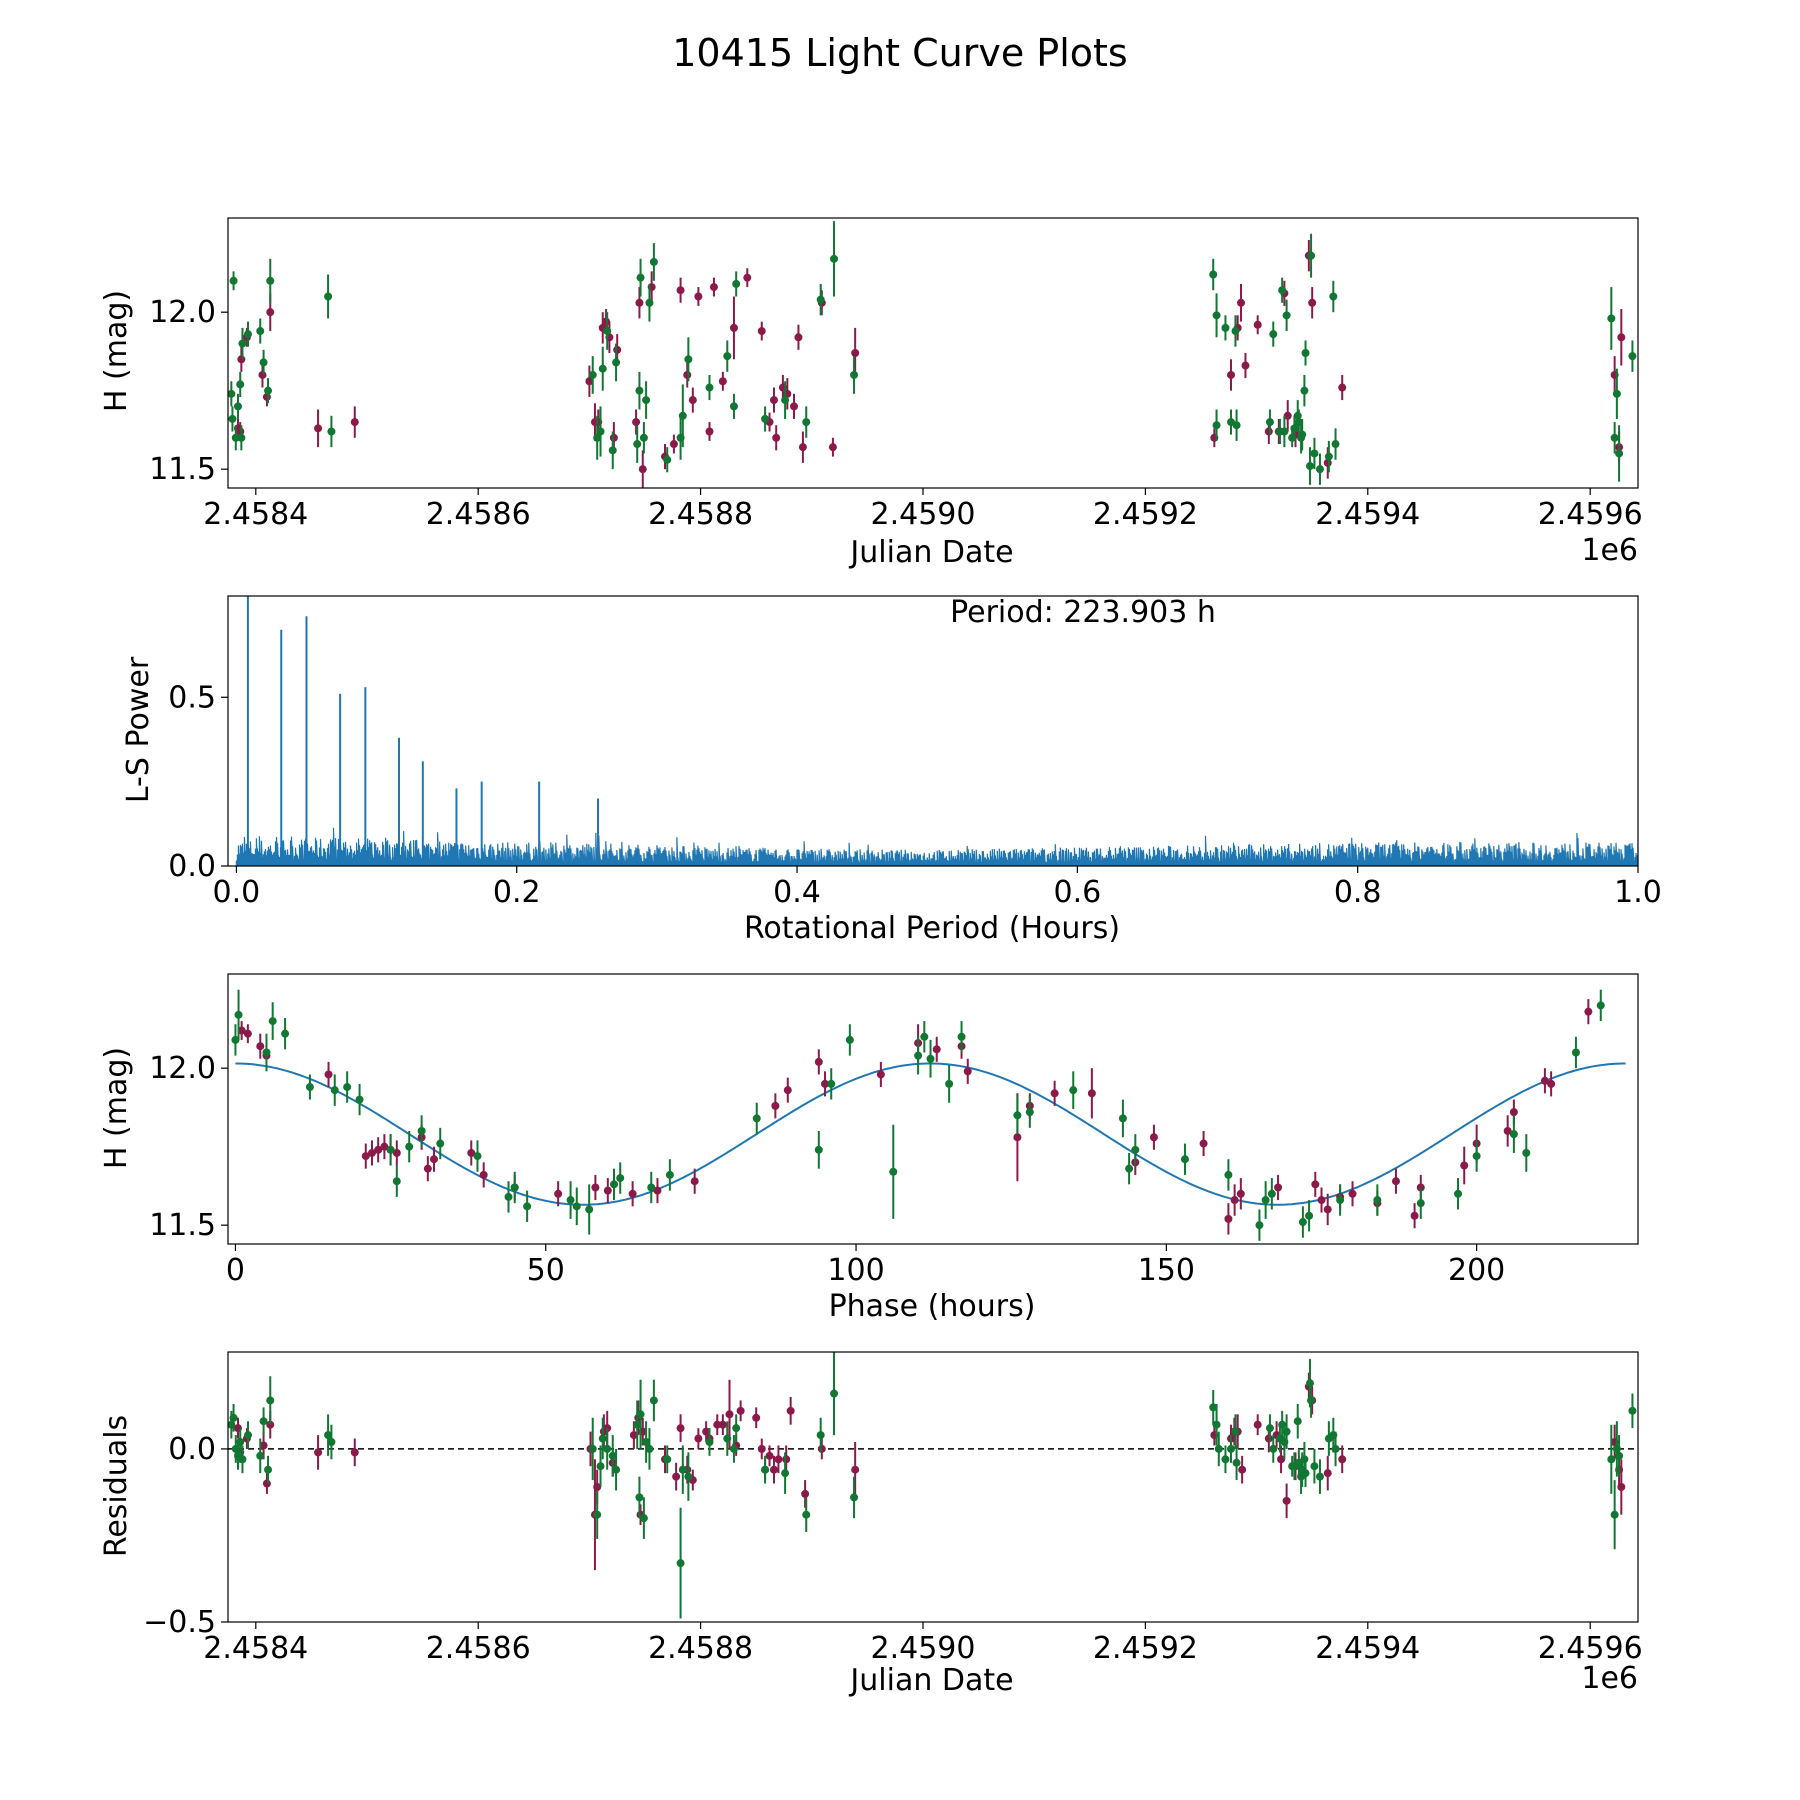 This screenshot has width=1800, height=1800. I want to click on light-curve-xtick-label: 2.4592, so click(1145, 514).